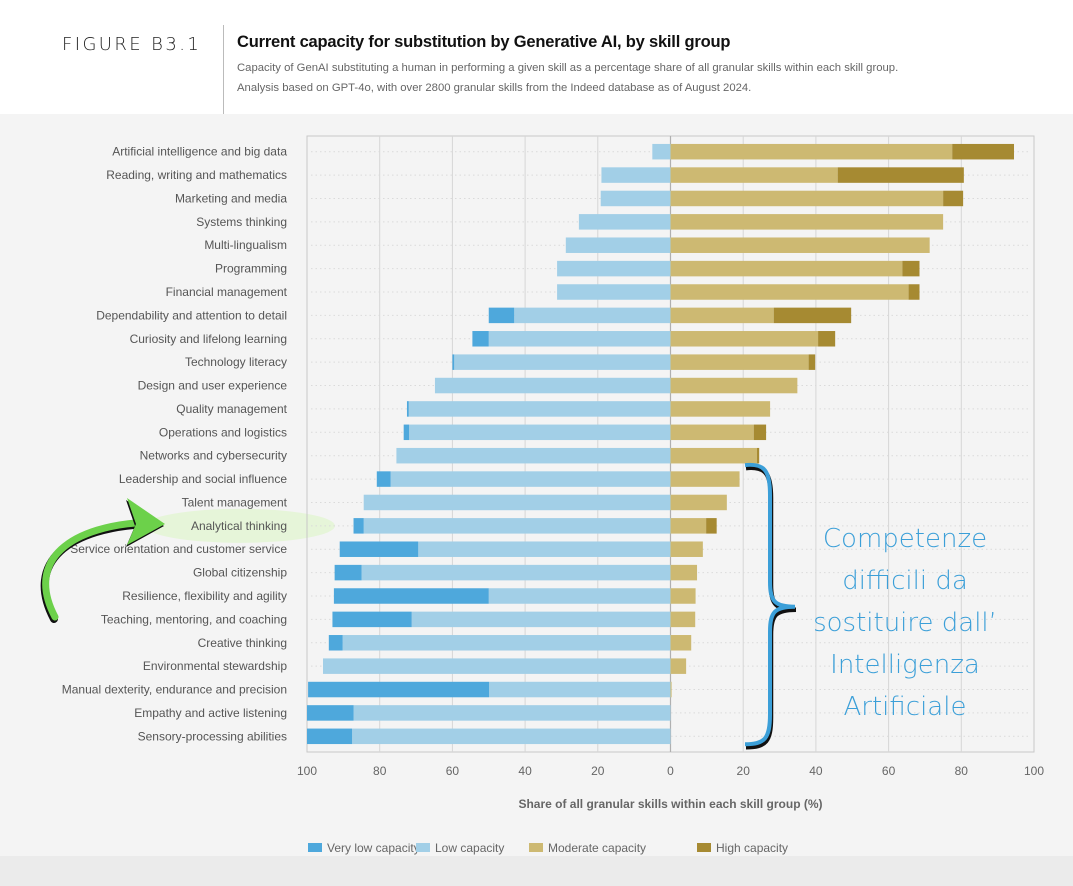 The image size is (1073, 886). What do you see at coordinates (194, 619) in the screenshot?
I see `category-label: Teaching, mentoring, and coaching` at bounding box center [194, 619].